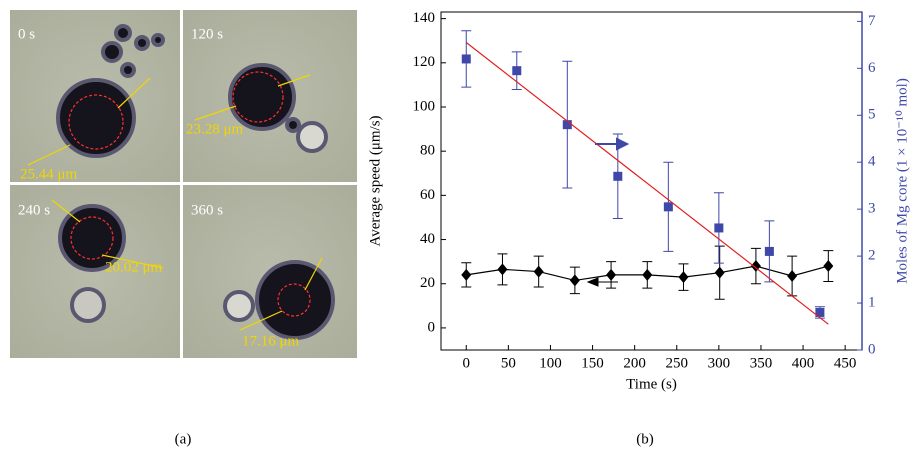 This screenshot has height=460, width=918. Describe the element at coordinates (215, 129) in the screenshot. I see `diameter-label: 23.28 μm` at that location.